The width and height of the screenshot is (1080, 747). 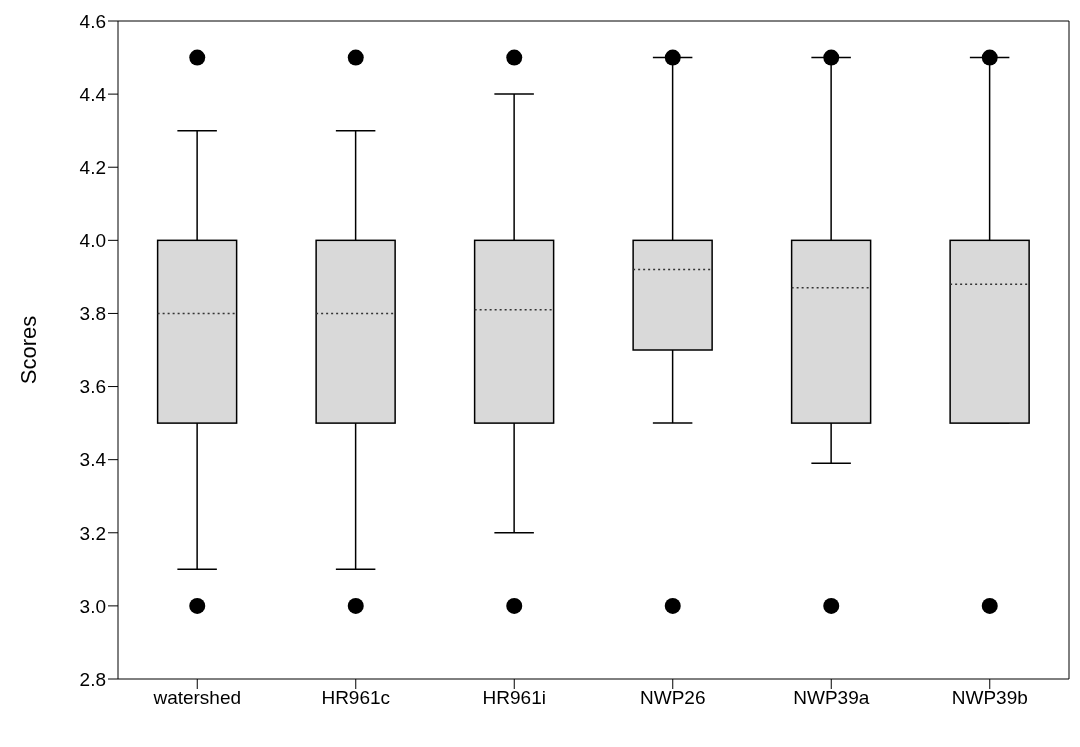 What do you see at coordinates (92, 533) in the screenshot?
I see `y-tick-label: 3.2` at bounding box center [92, 533].